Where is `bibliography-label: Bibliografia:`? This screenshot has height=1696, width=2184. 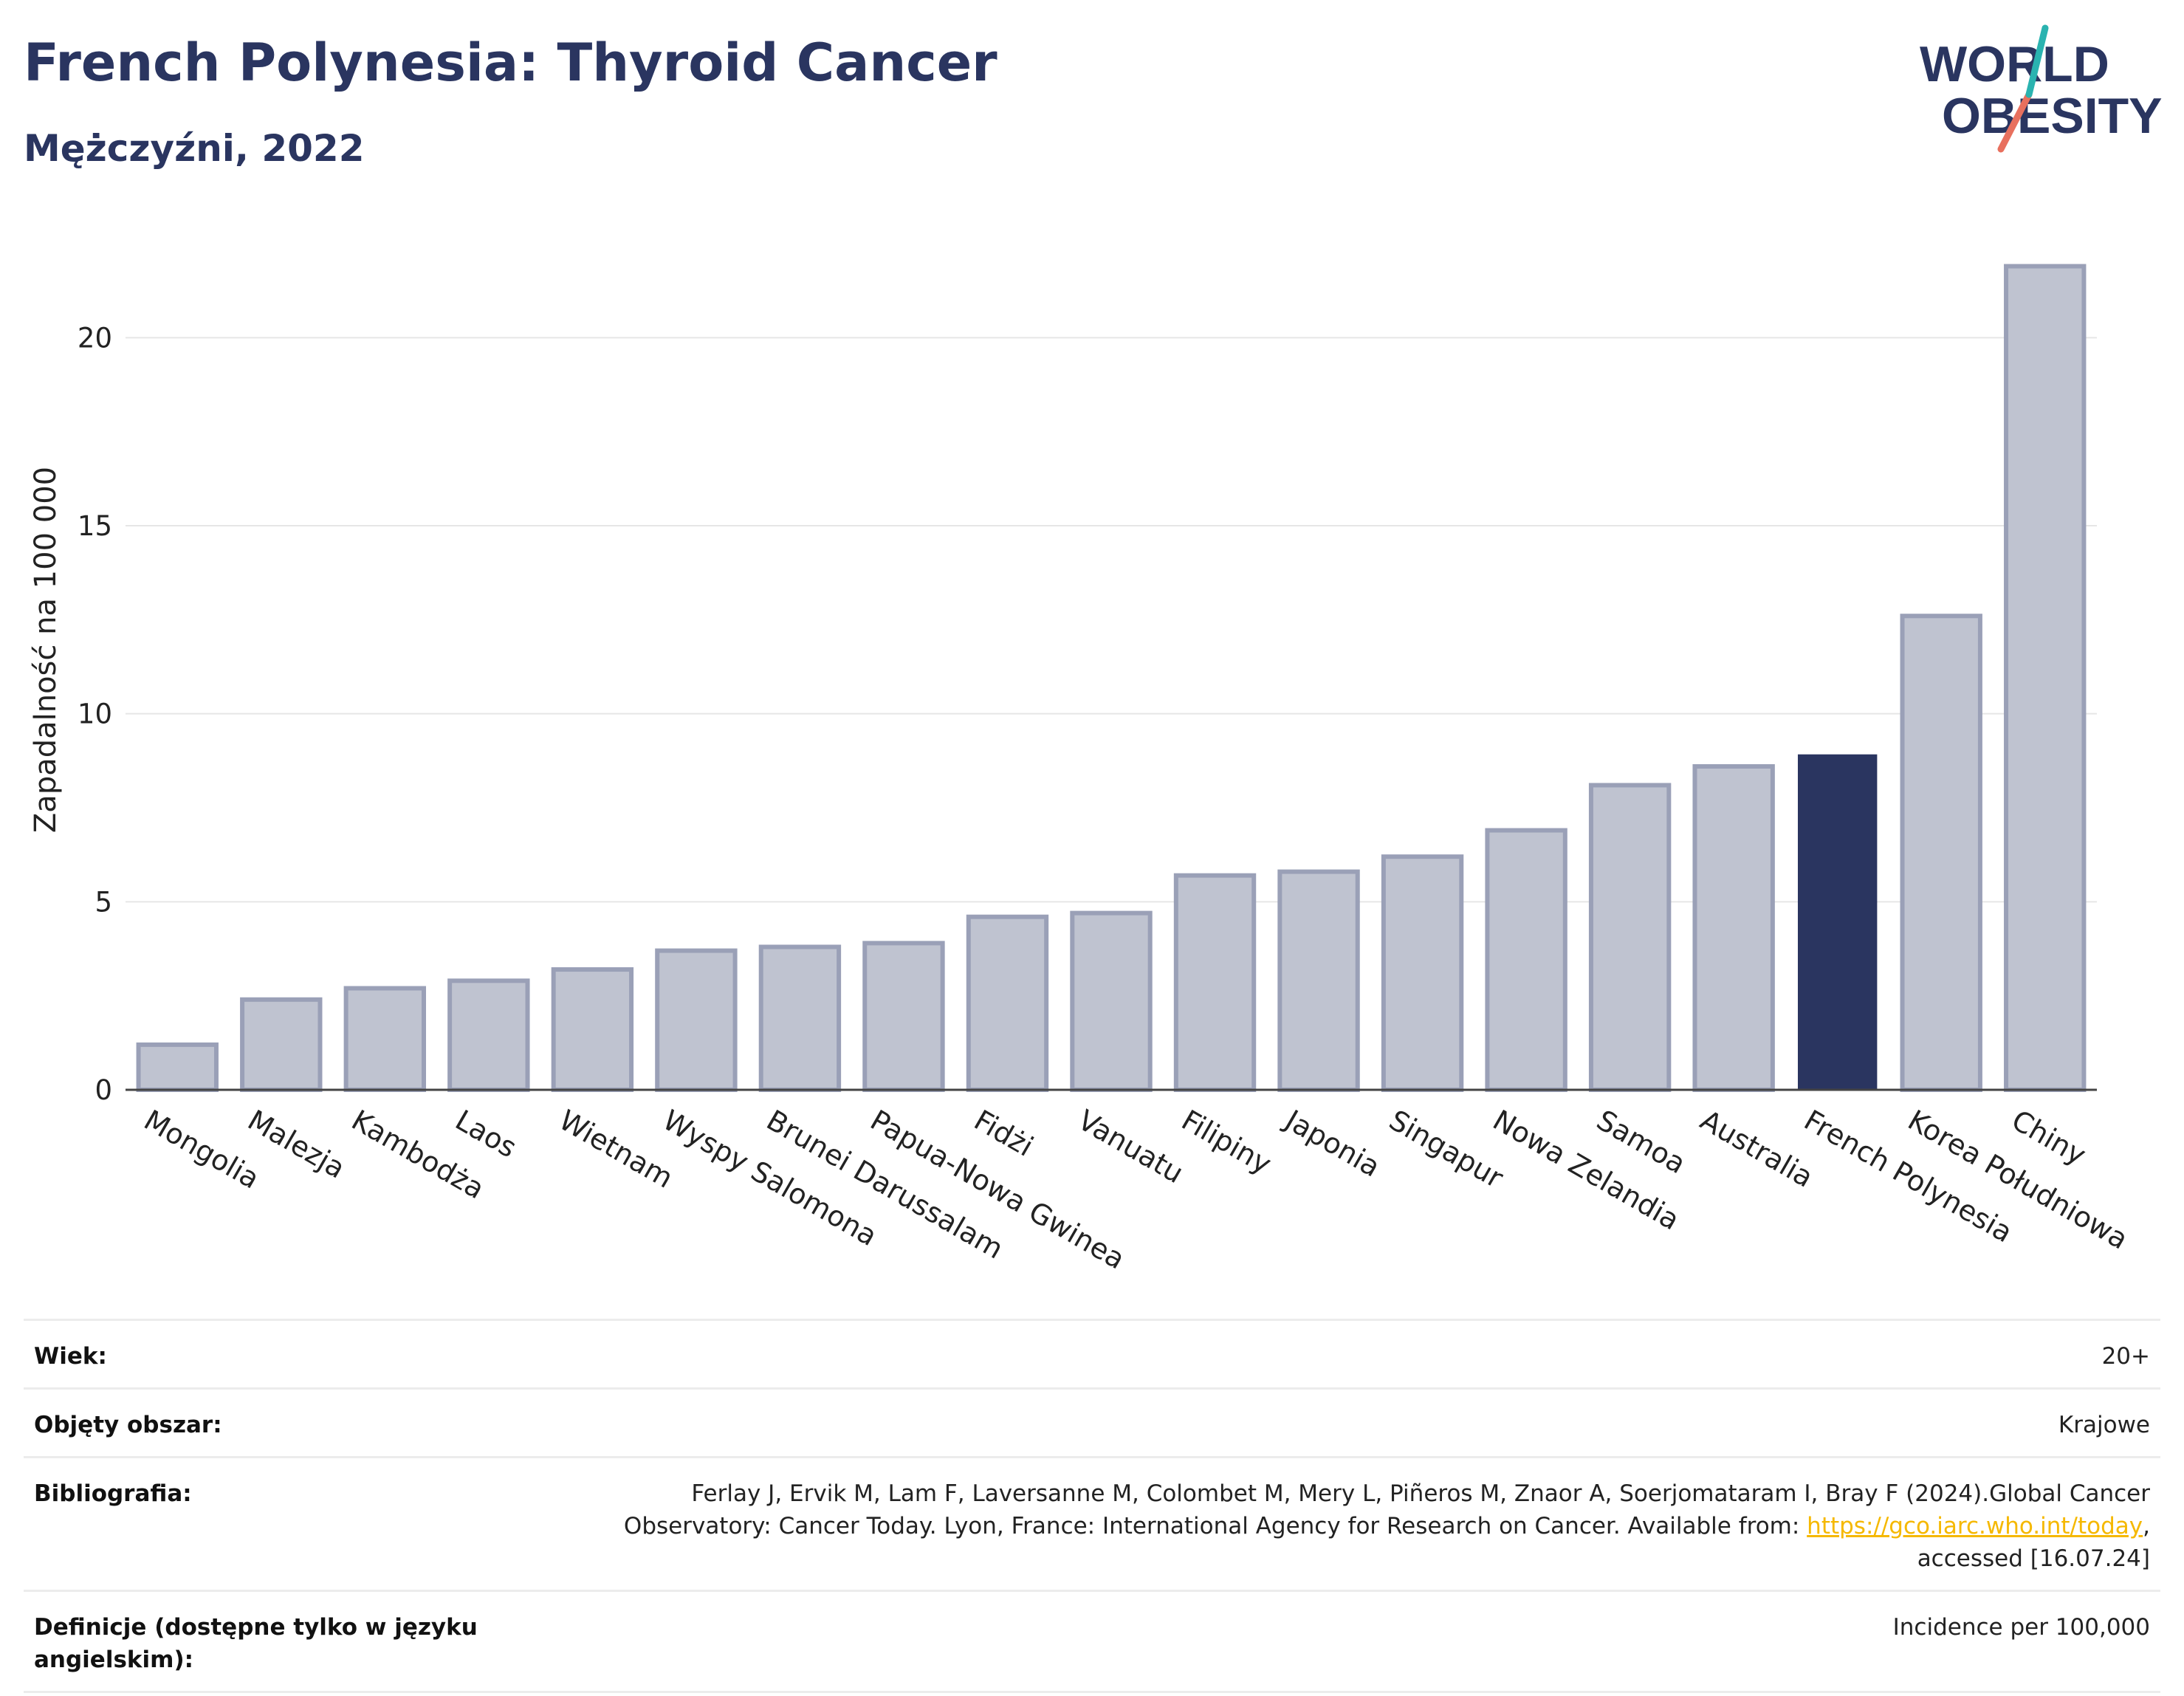
bibliography-label: Bibliografia: is located at coordinates (113, 1493).